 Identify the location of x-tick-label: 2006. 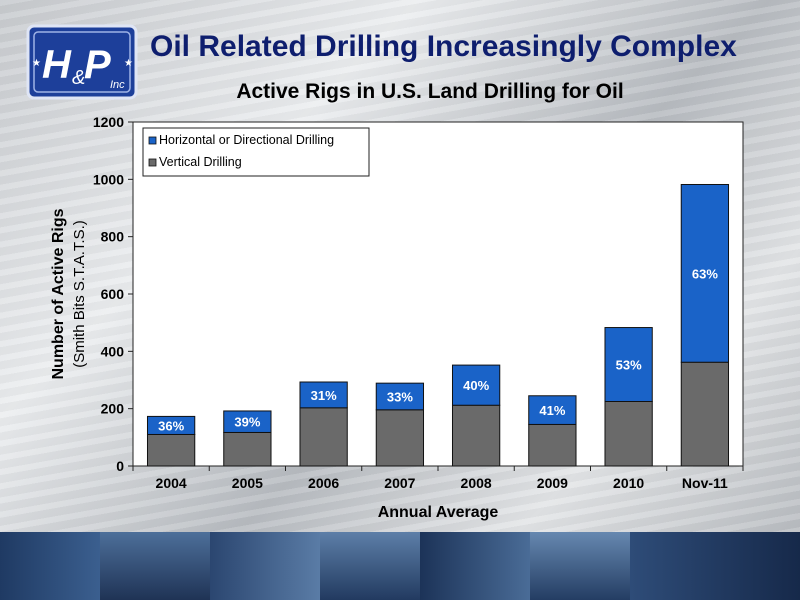
(323, 483).